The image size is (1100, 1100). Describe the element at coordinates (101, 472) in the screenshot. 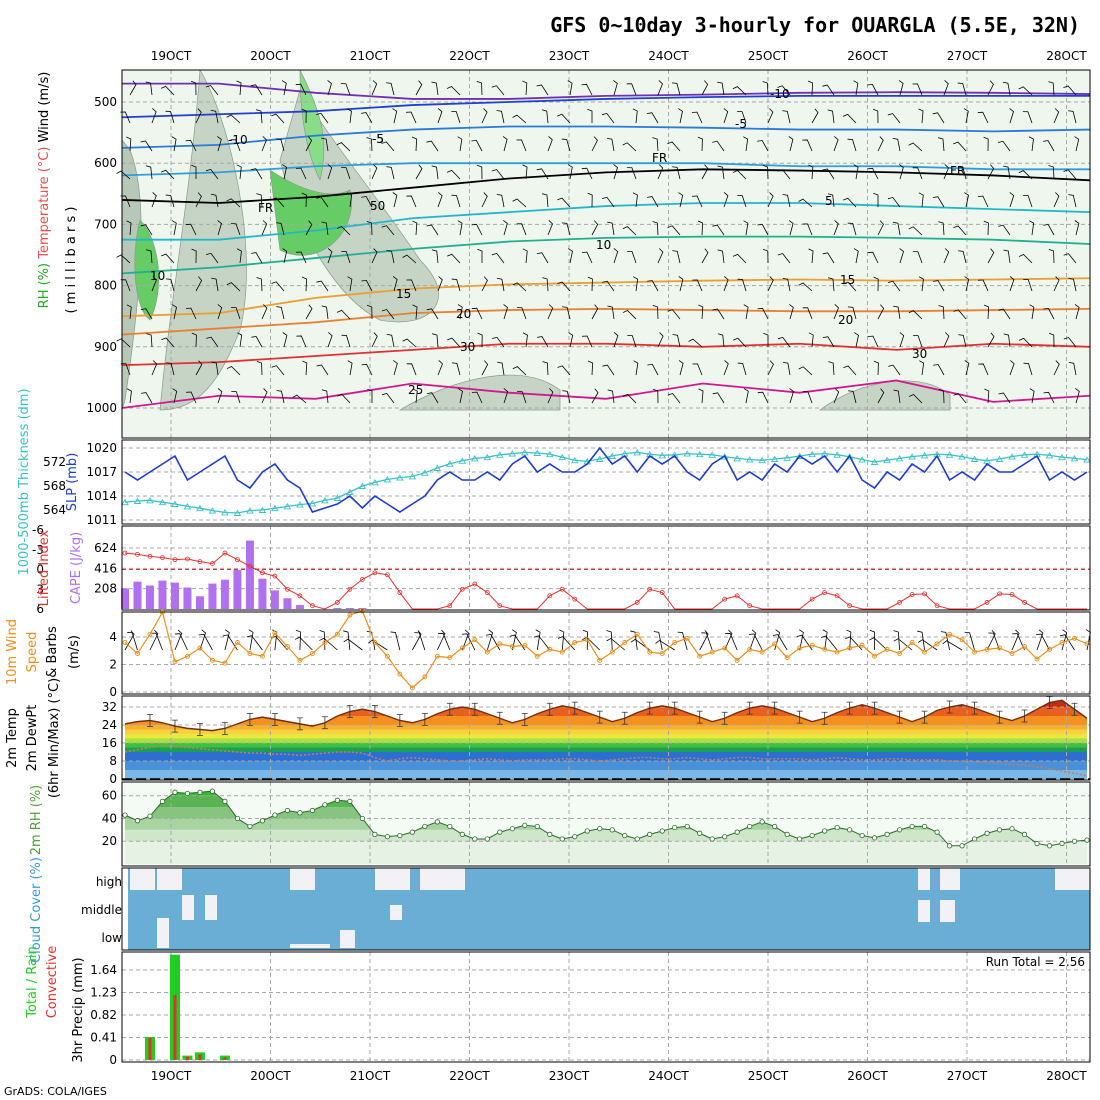

I see `y-tick-label-slp: 1017` at that location.